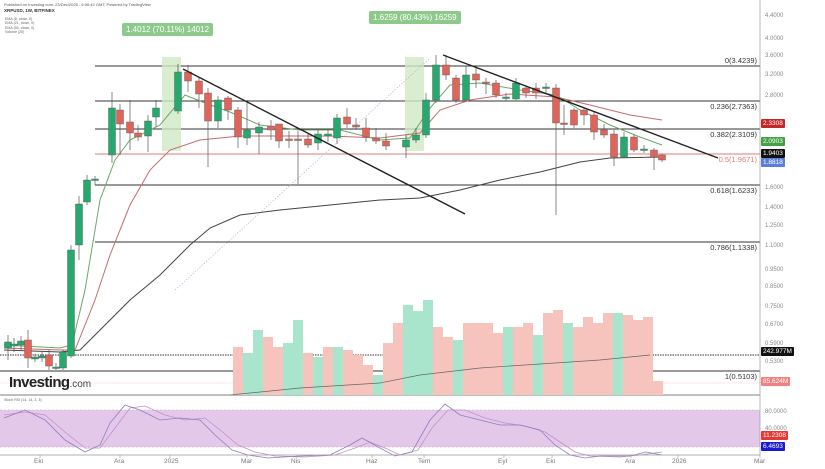  I want to click on price-tag: 1.8818, so click(773, 162).